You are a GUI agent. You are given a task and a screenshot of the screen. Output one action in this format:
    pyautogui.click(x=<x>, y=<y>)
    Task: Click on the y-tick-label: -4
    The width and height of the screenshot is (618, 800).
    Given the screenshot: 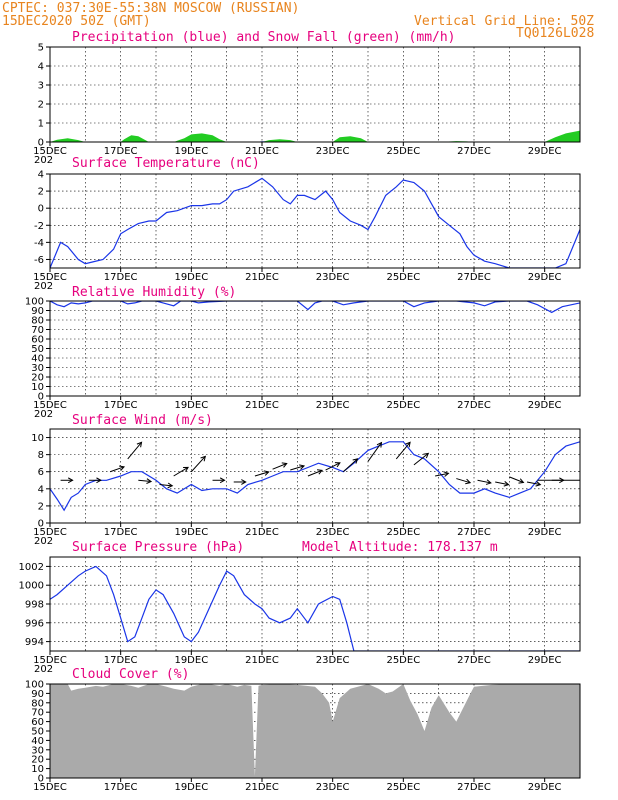 What is the action you would take?
    pyautogui.click(x=39, y=243)
    